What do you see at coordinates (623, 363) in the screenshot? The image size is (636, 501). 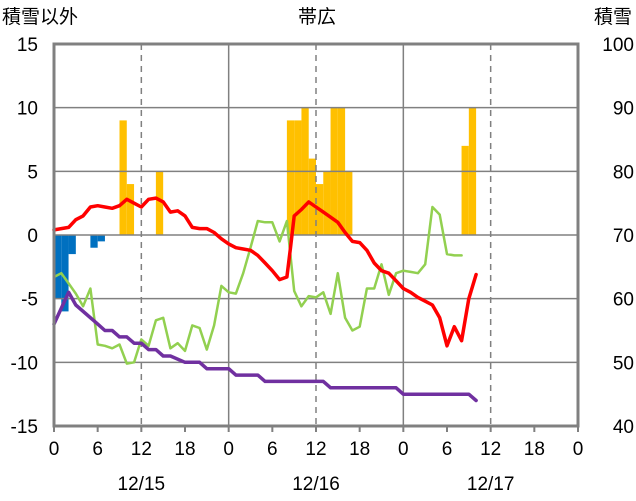 I see `right-tick-label: 50` at bounding box center [623, 363].